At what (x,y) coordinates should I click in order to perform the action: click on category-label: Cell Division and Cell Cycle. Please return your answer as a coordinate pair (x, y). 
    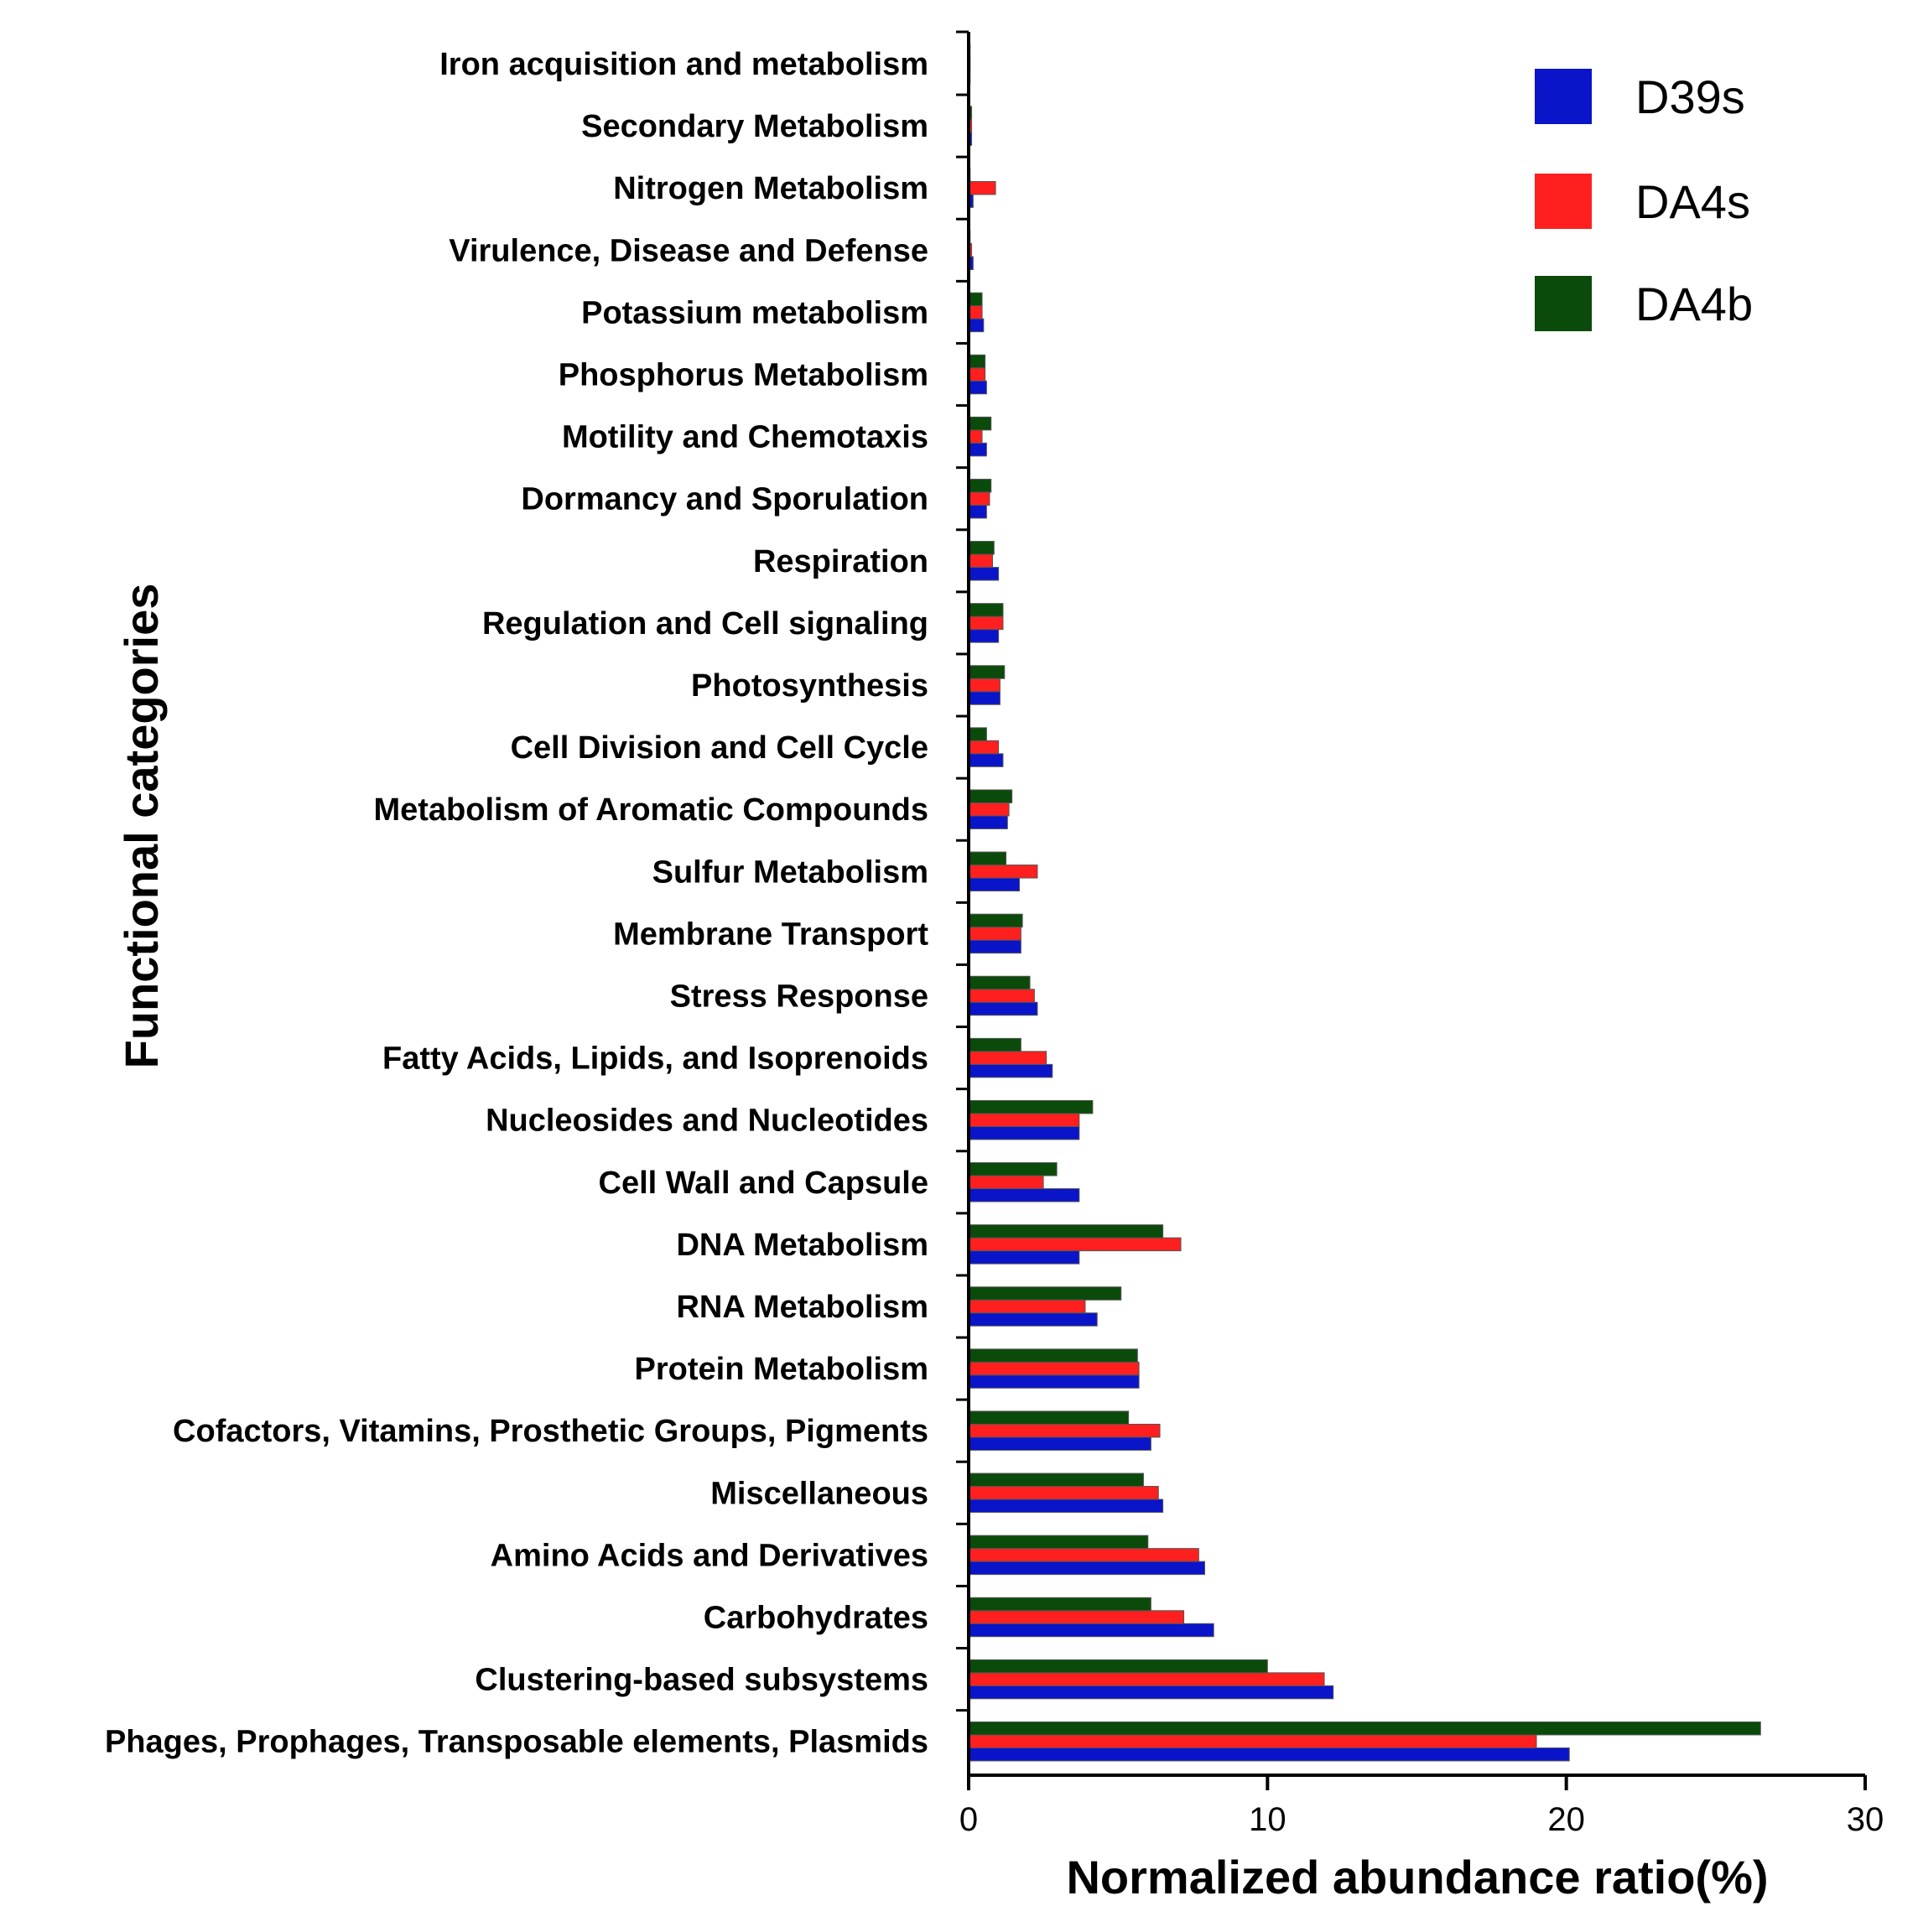
    Looking at the image, I should click on (720, 748).